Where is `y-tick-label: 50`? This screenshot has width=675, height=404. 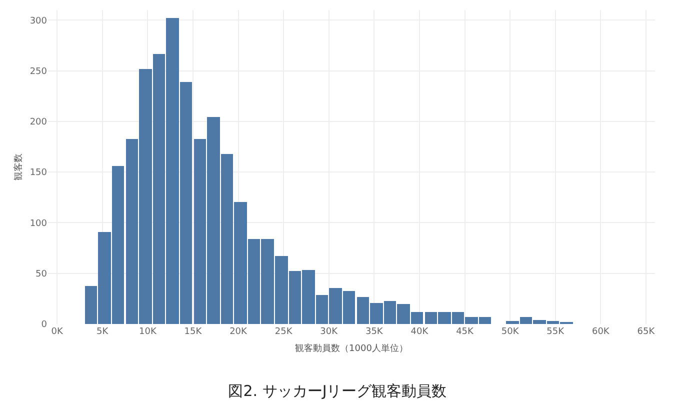 y-tick-label: 50 is located at coordinates (42, 275).